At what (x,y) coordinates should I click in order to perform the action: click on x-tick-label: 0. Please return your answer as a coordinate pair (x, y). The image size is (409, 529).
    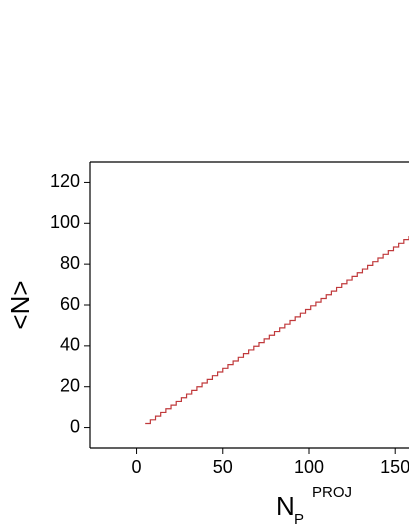
    Looking at the image, I should click on (137, 467).